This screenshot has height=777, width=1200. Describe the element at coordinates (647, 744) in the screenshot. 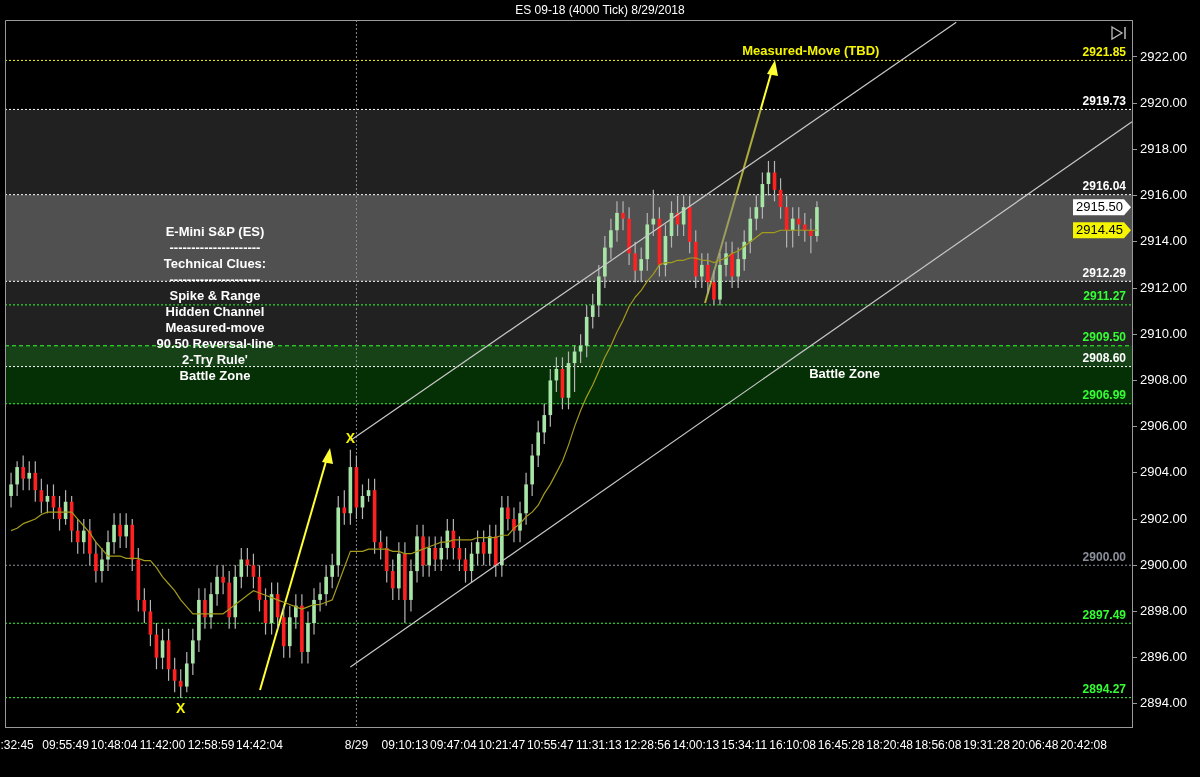

I see `x-tick-label: 12:28:56` at that location.